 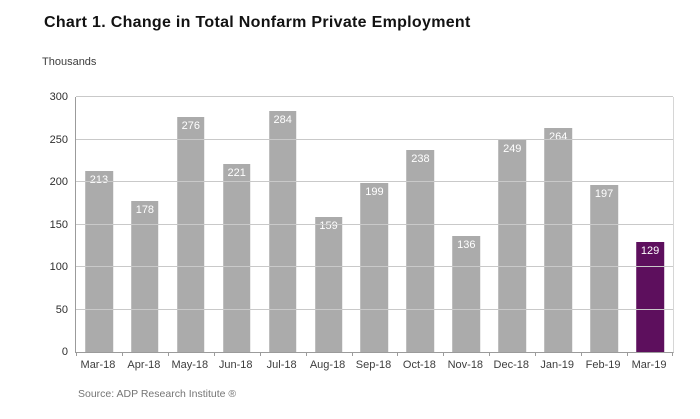 I want to click on bar-slot: 238, so click(x=420, y=224).